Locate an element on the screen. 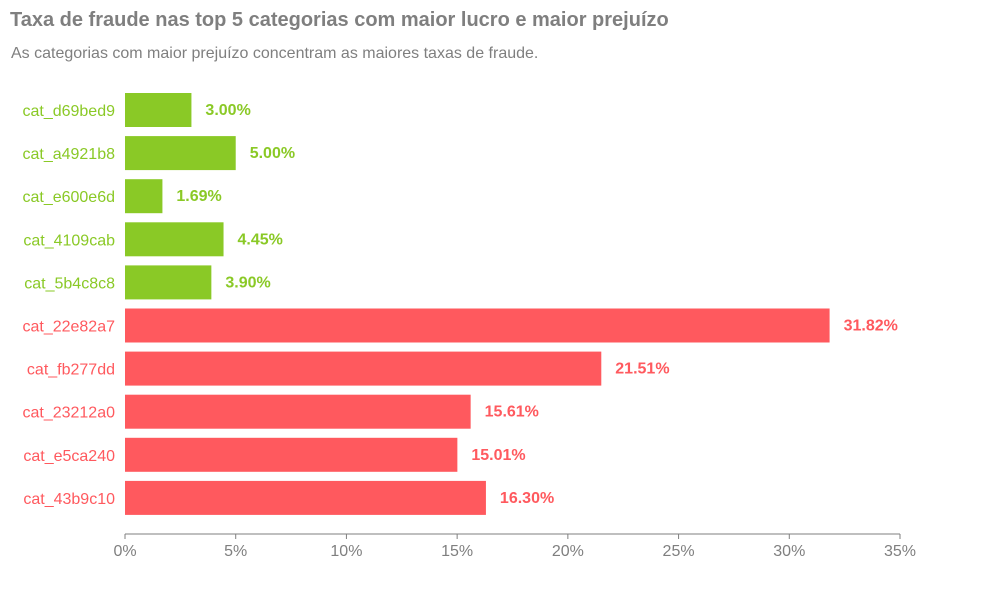  bar-cat_e600e6d is located at coordinates (144, 196).